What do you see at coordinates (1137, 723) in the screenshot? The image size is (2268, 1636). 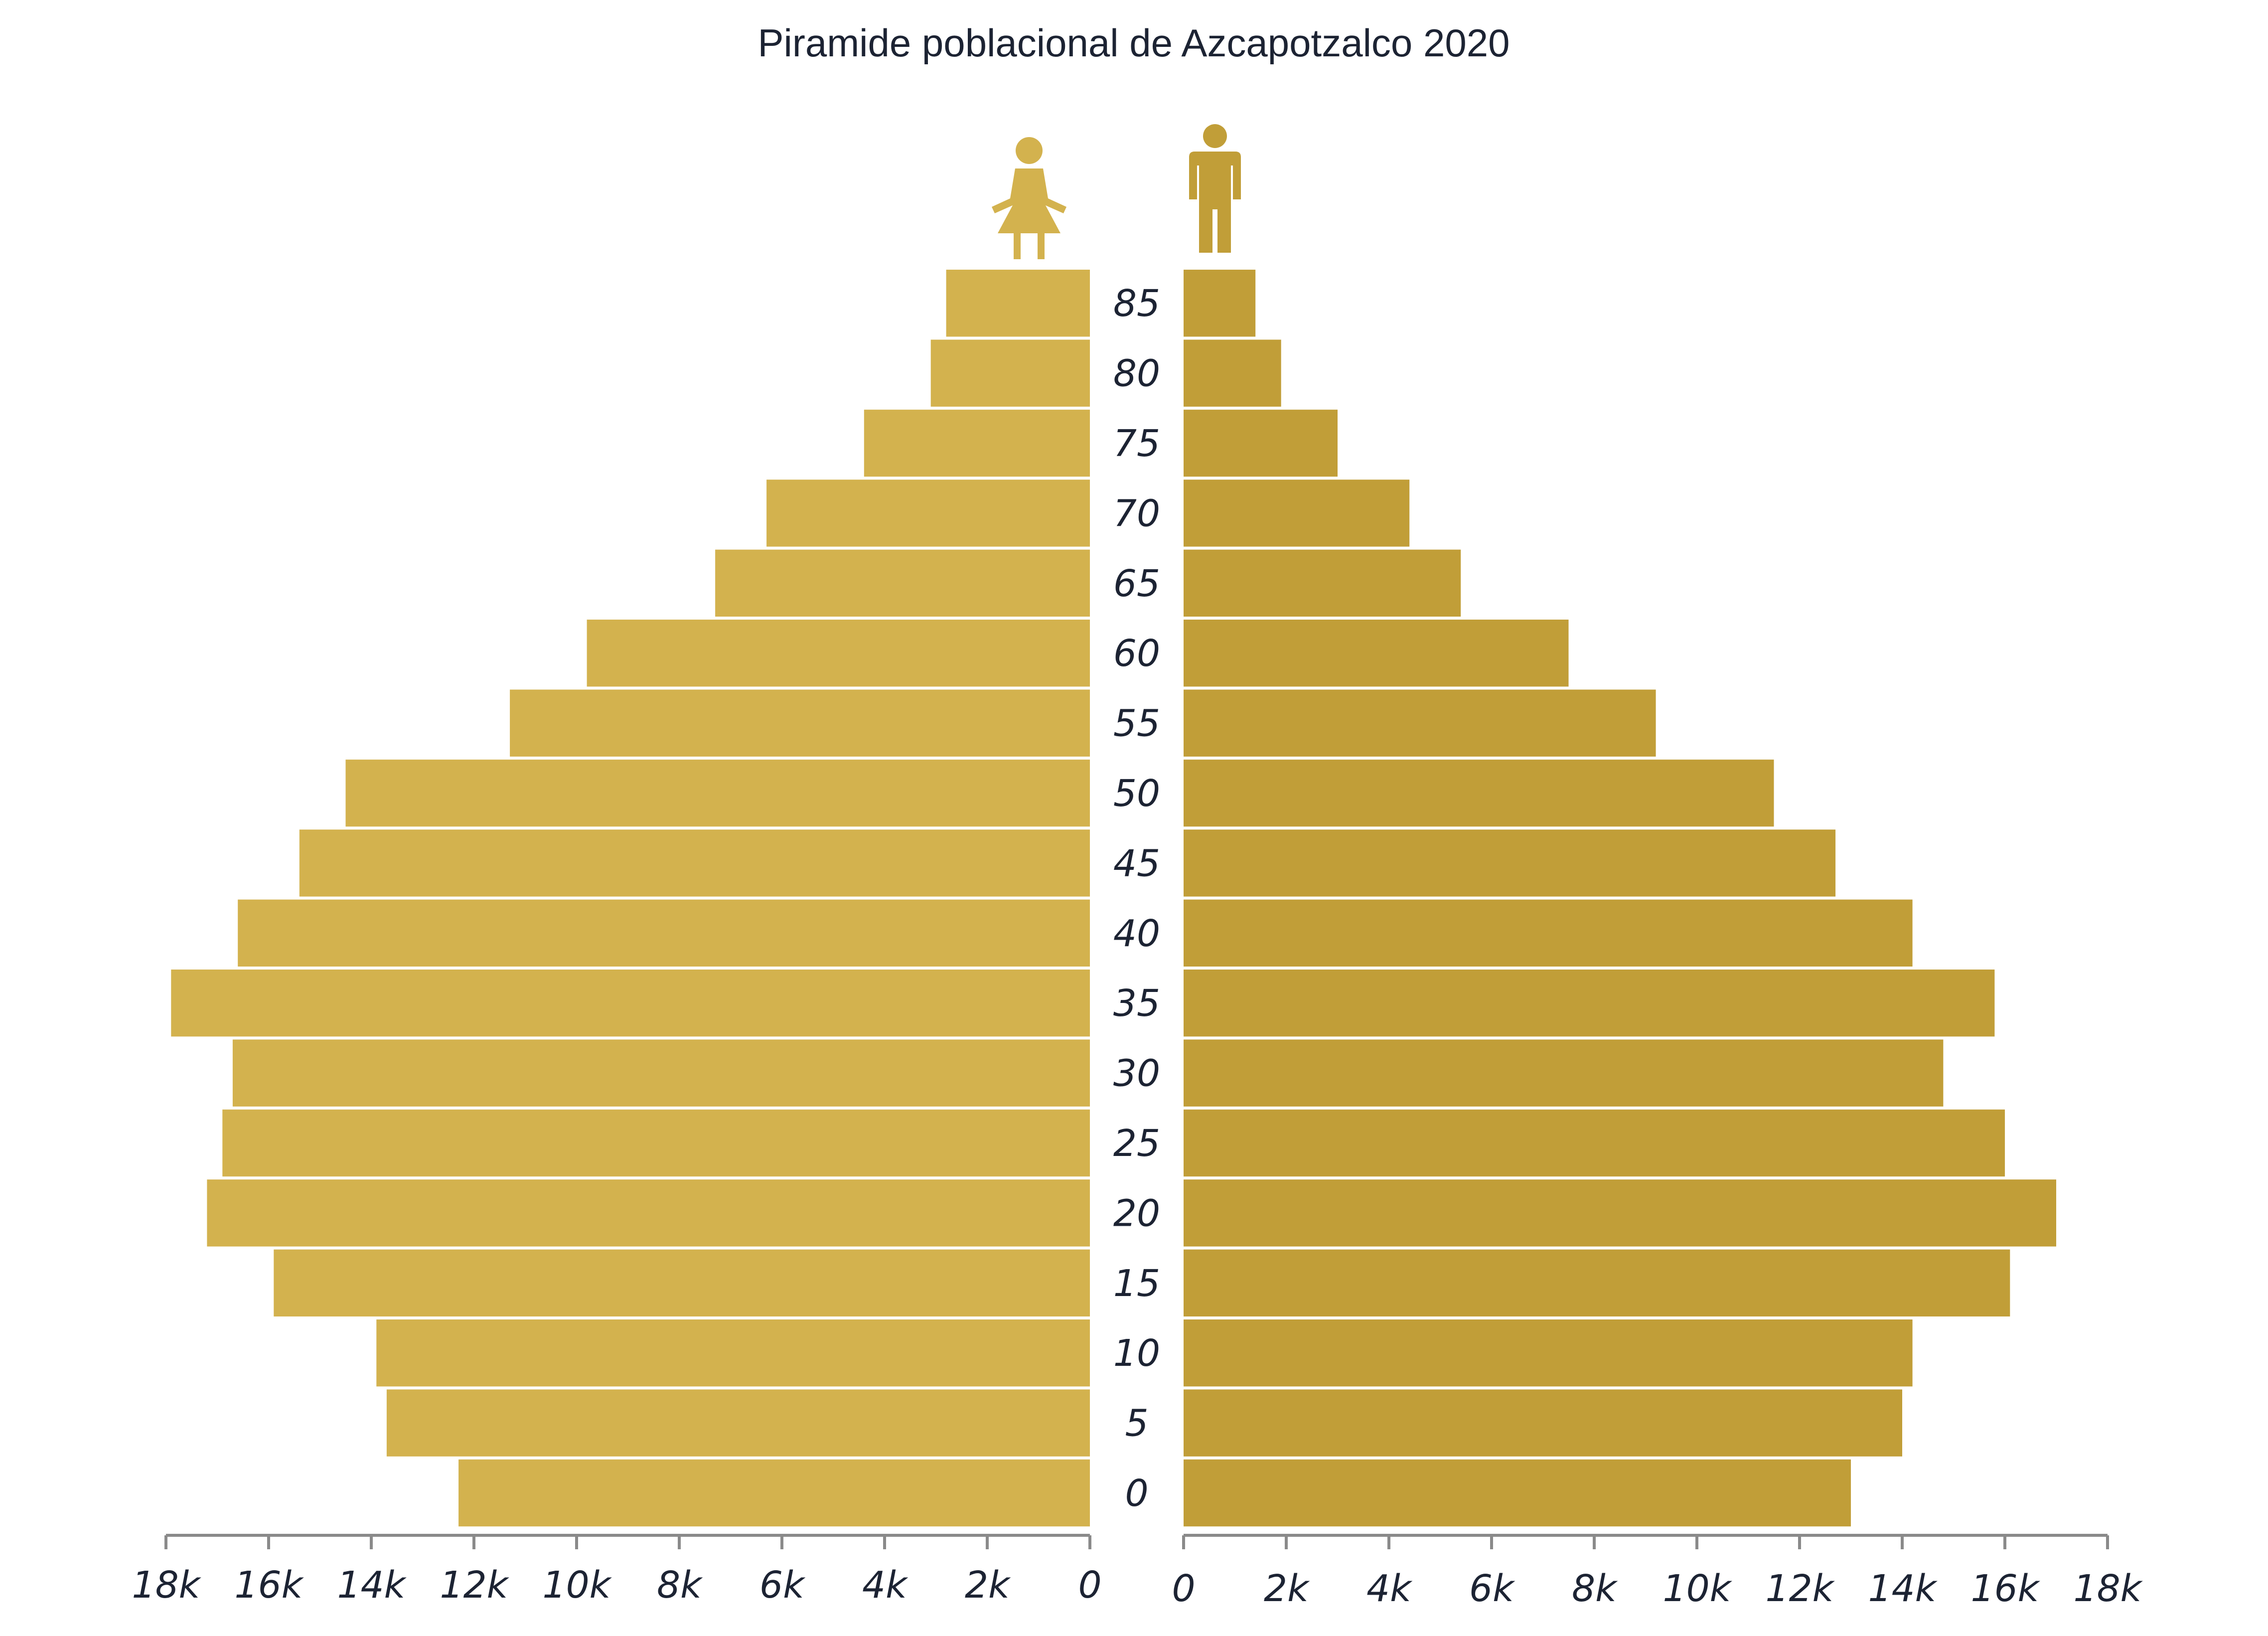 I see `age-label-55: 55` at bounding box center [1137, 723].